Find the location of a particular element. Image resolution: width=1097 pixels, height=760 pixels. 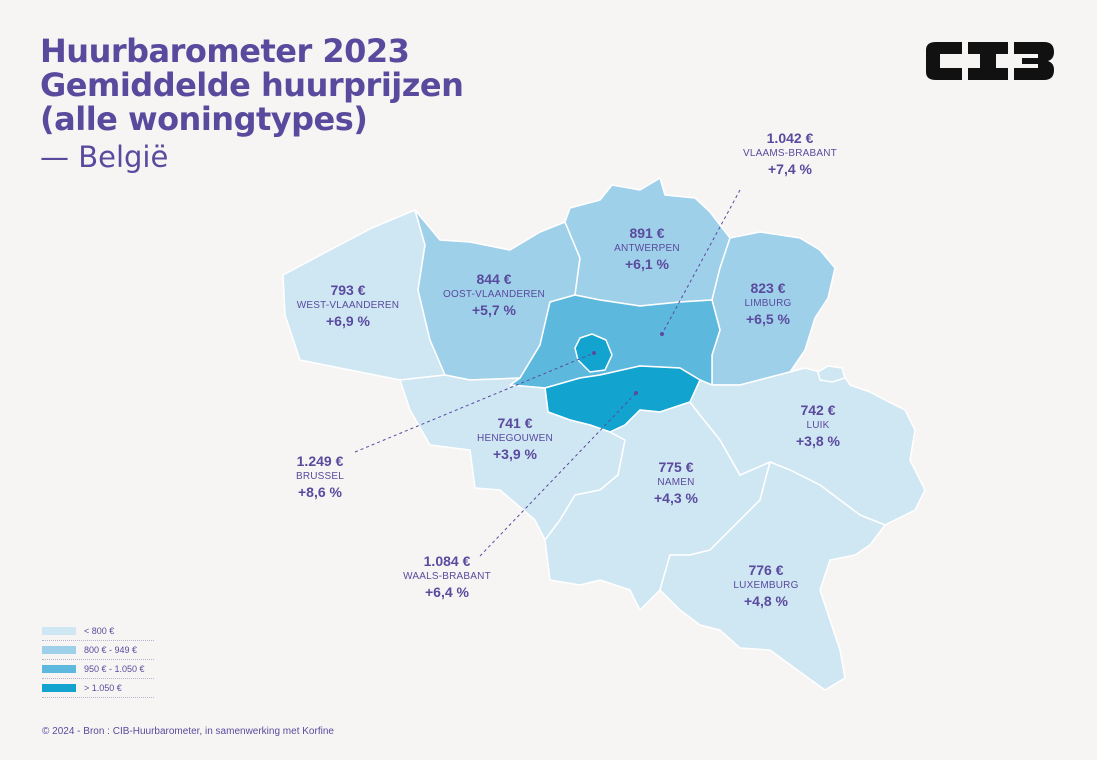

label-luik: 742 € LUIK +3,8 % is located at coordinates (818, 426).